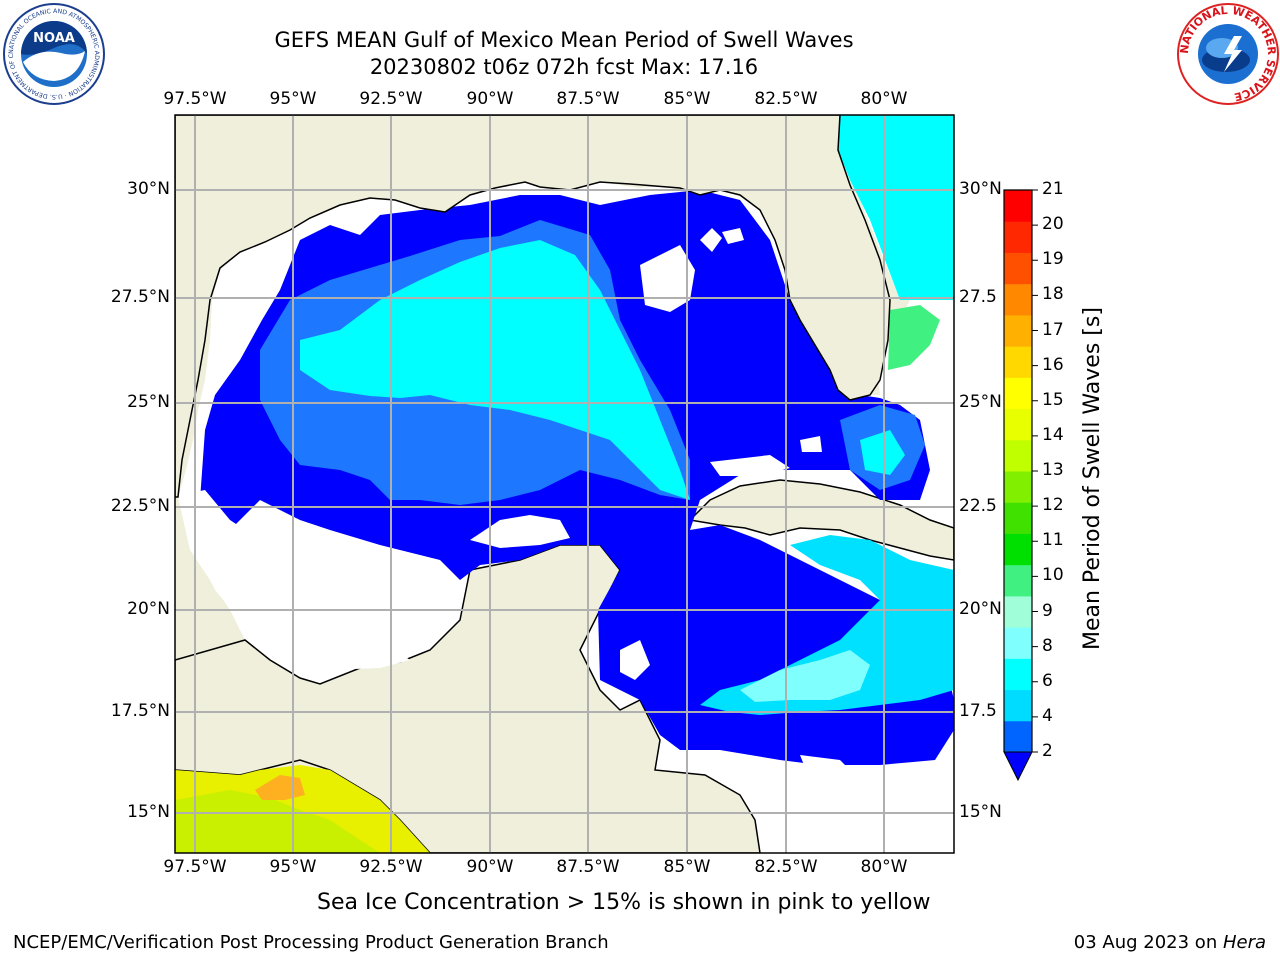  What do you see at coordinates (1092, 478) in the screenshot?
I see `colorbar-label: Mean Period of Swell Waves [s]` at bounding box center [1092, 478].